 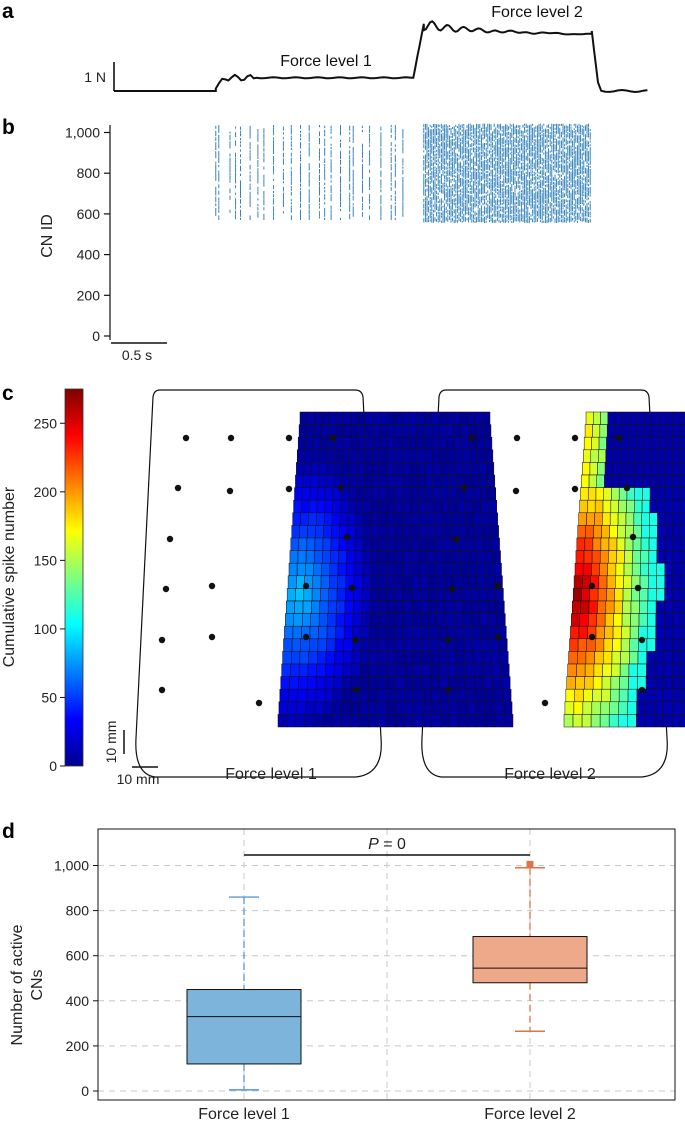 I want to click on raster-y-tick-label: 0, so click(x=96, y=336).